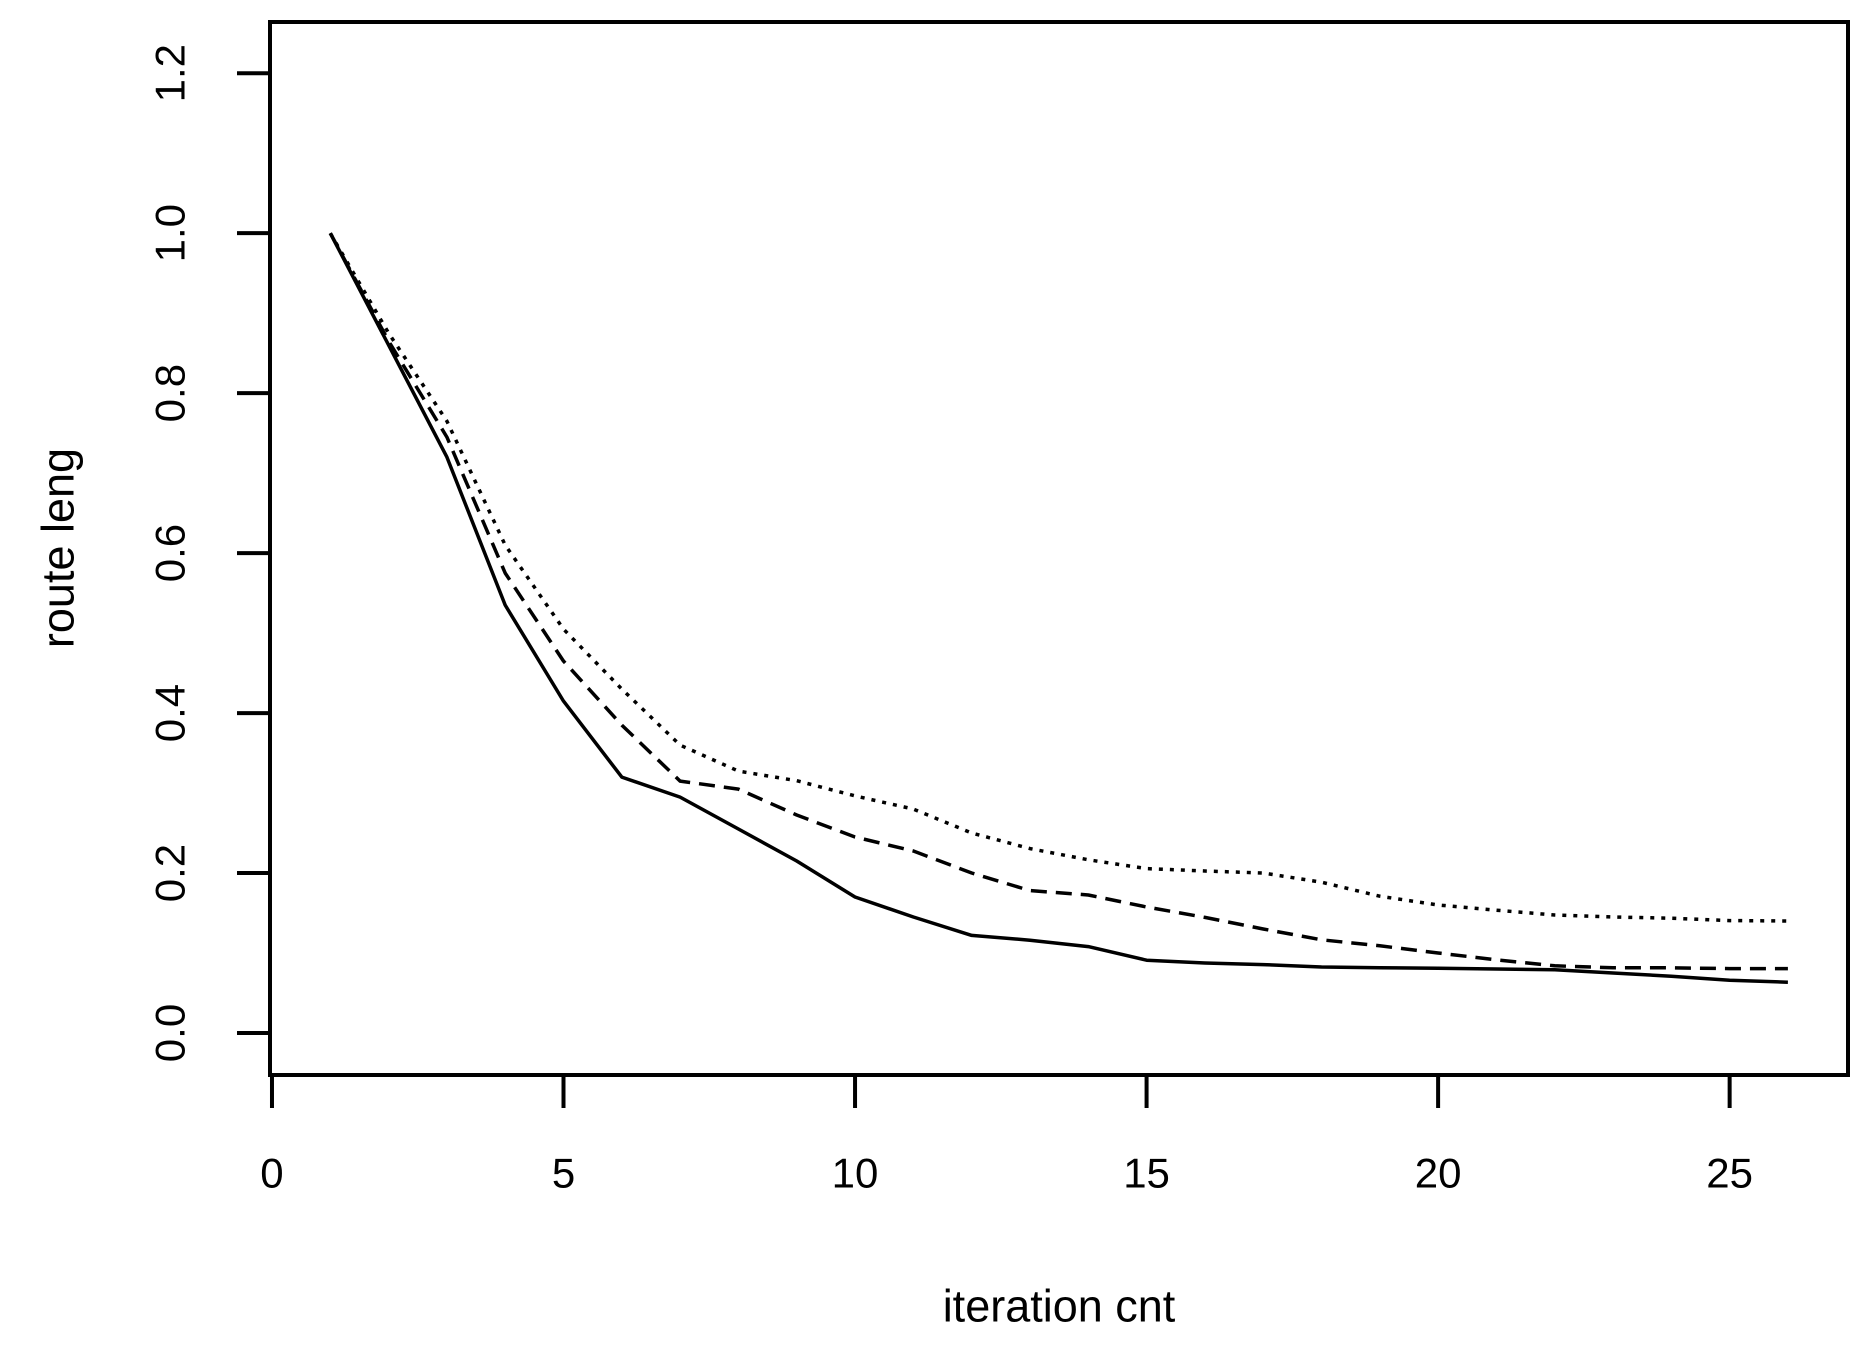  I want to click on x-axis-title: iteration cnt, so click(1059, 1306).